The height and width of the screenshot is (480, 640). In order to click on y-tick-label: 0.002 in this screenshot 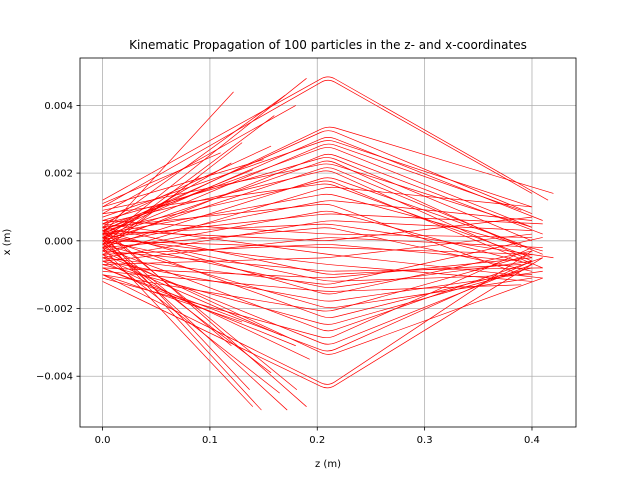, I will do `click(58, 174)`.